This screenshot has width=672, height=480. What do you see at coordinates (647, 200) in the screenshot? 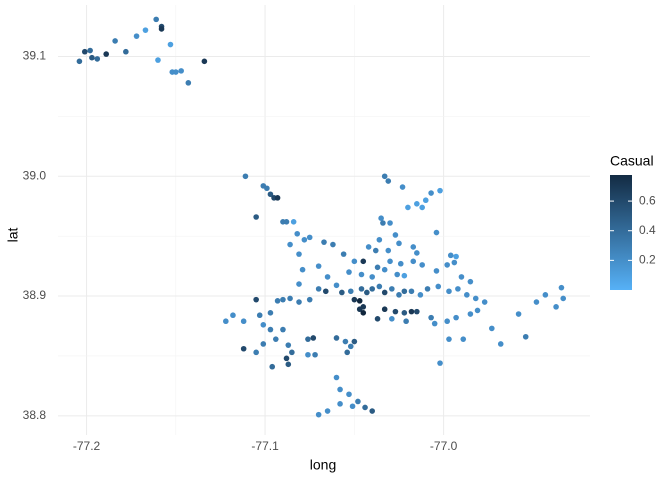
I see `colorbar-label: 0.6` at bounding box center [647, 200].